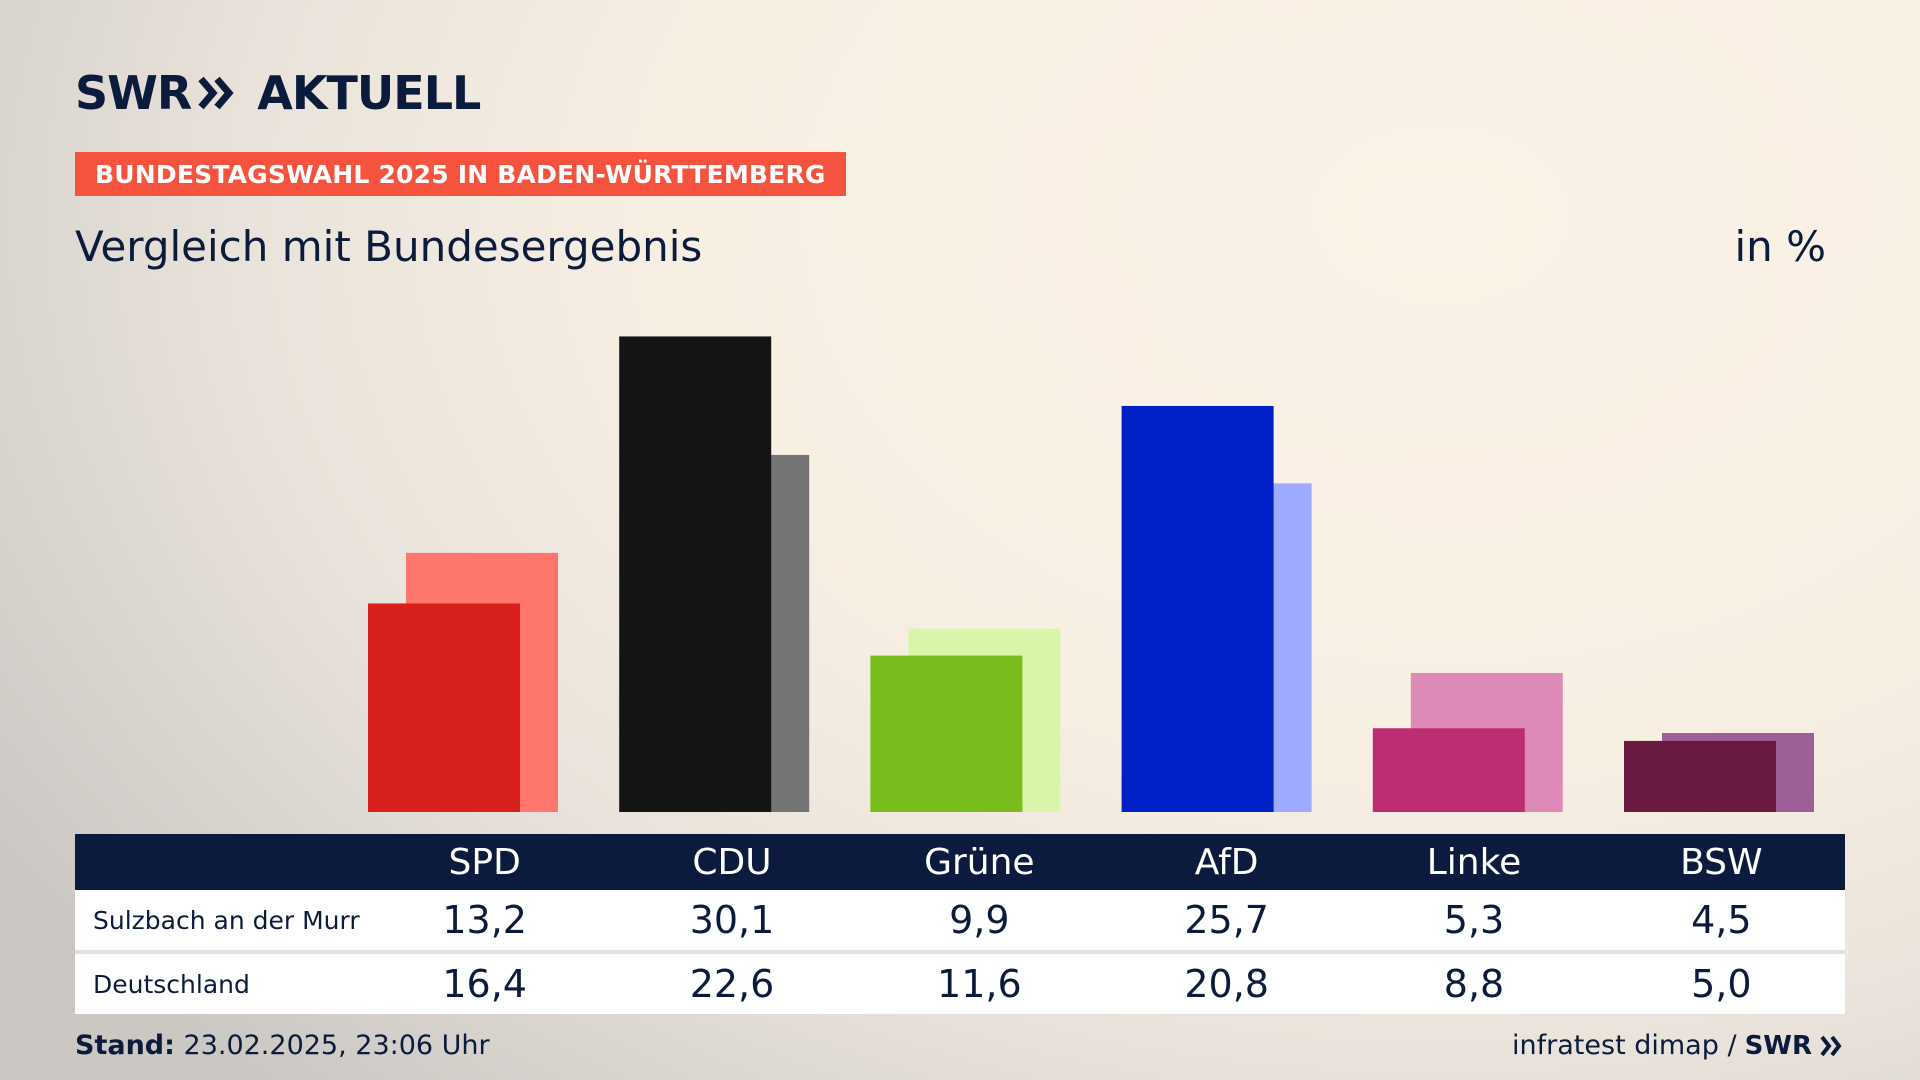  What do you see at coordinates (226, 920) in the screenshot?
I see `row-label: Sulzbach an der Murr` at bounding box center [226, 920].